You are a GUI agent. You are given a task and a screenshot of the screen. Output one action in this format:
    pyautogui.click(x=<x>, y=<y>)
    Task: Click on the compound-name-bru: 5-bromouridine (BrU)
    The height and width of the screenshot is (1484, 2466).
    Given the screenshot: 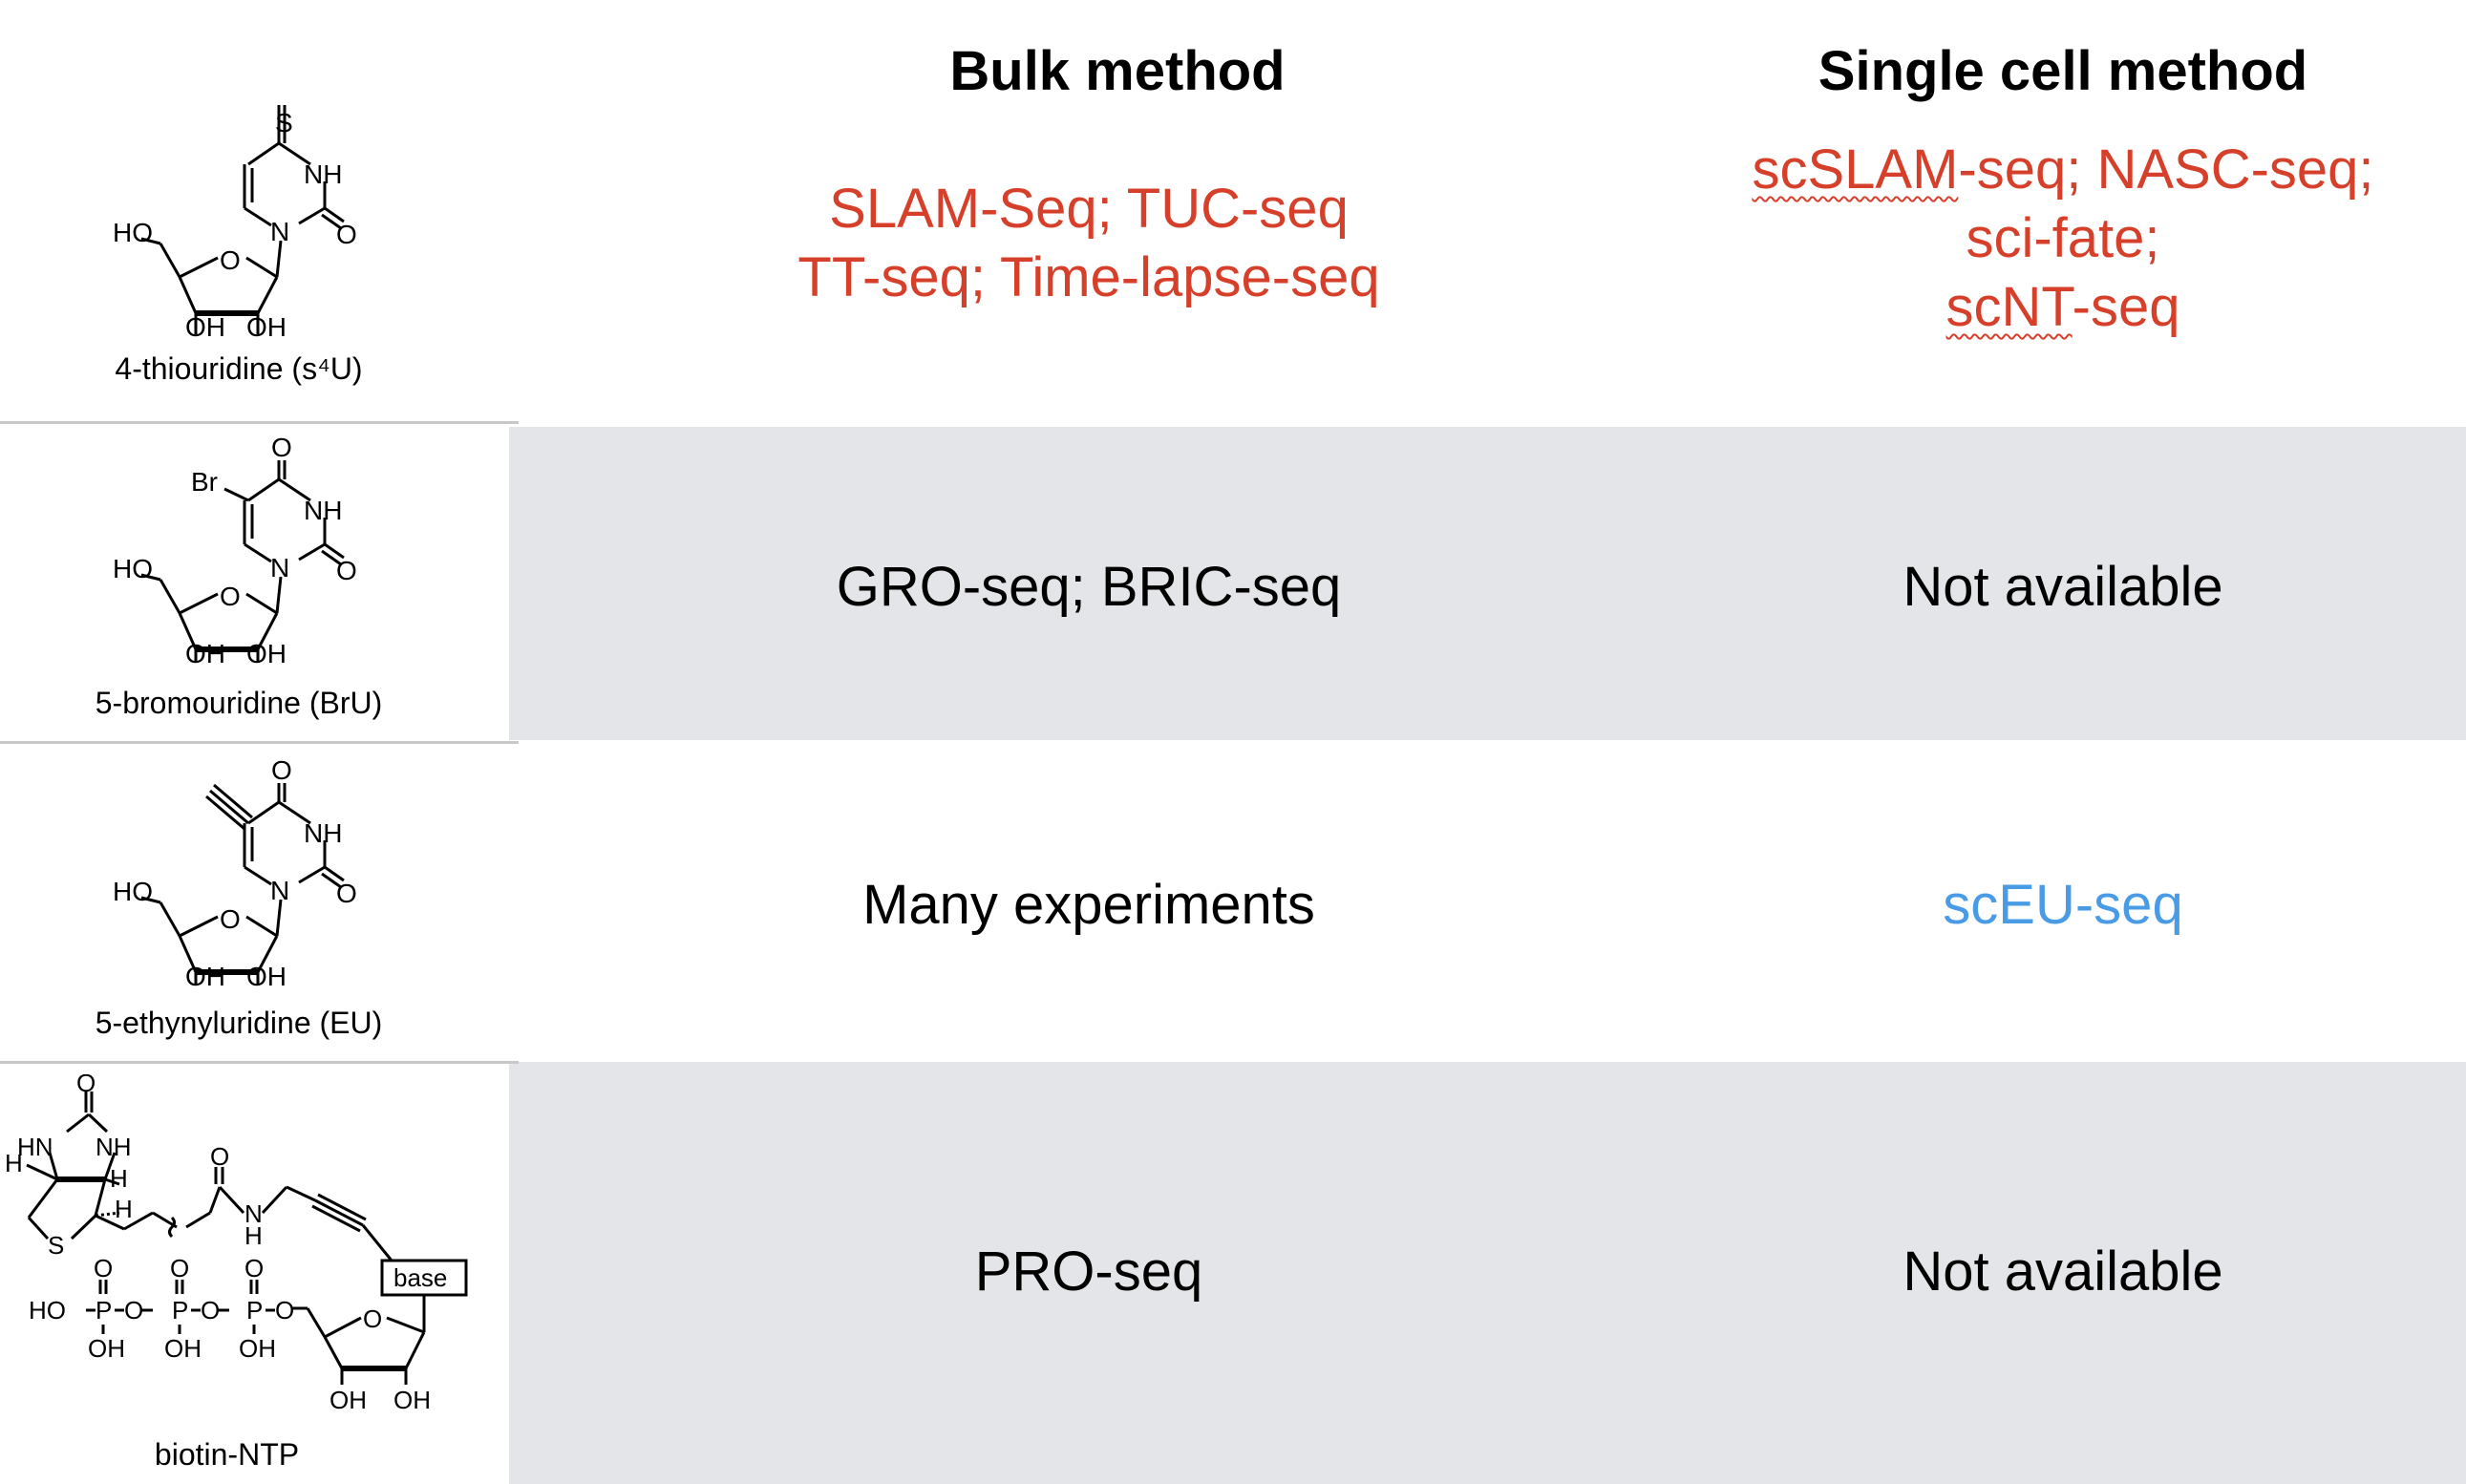 What is the action you would take?
    pyautogui.click(x=239, y=703)
    